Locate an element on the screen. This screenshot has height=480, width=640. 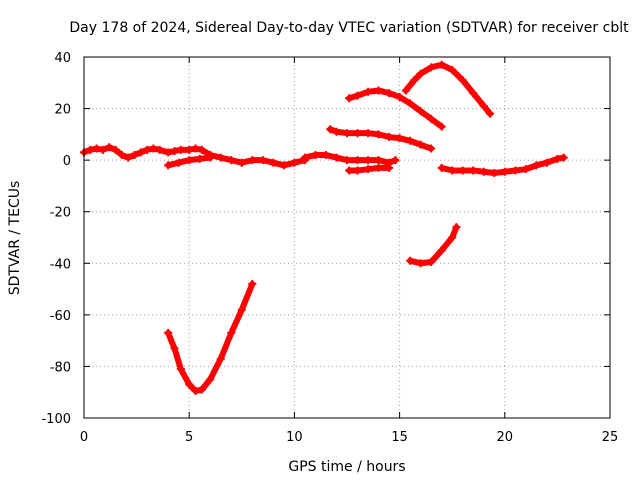
y-axis-label: SDTVAR / TECUs is located at coordinates (15, 238).